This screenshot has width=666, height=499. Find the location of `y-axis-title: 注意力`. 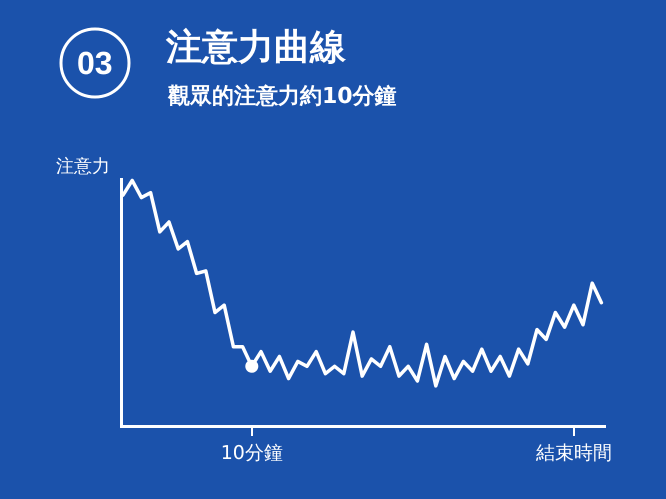

y-axis-title: 注意力 is located at coordinates (83, 166).